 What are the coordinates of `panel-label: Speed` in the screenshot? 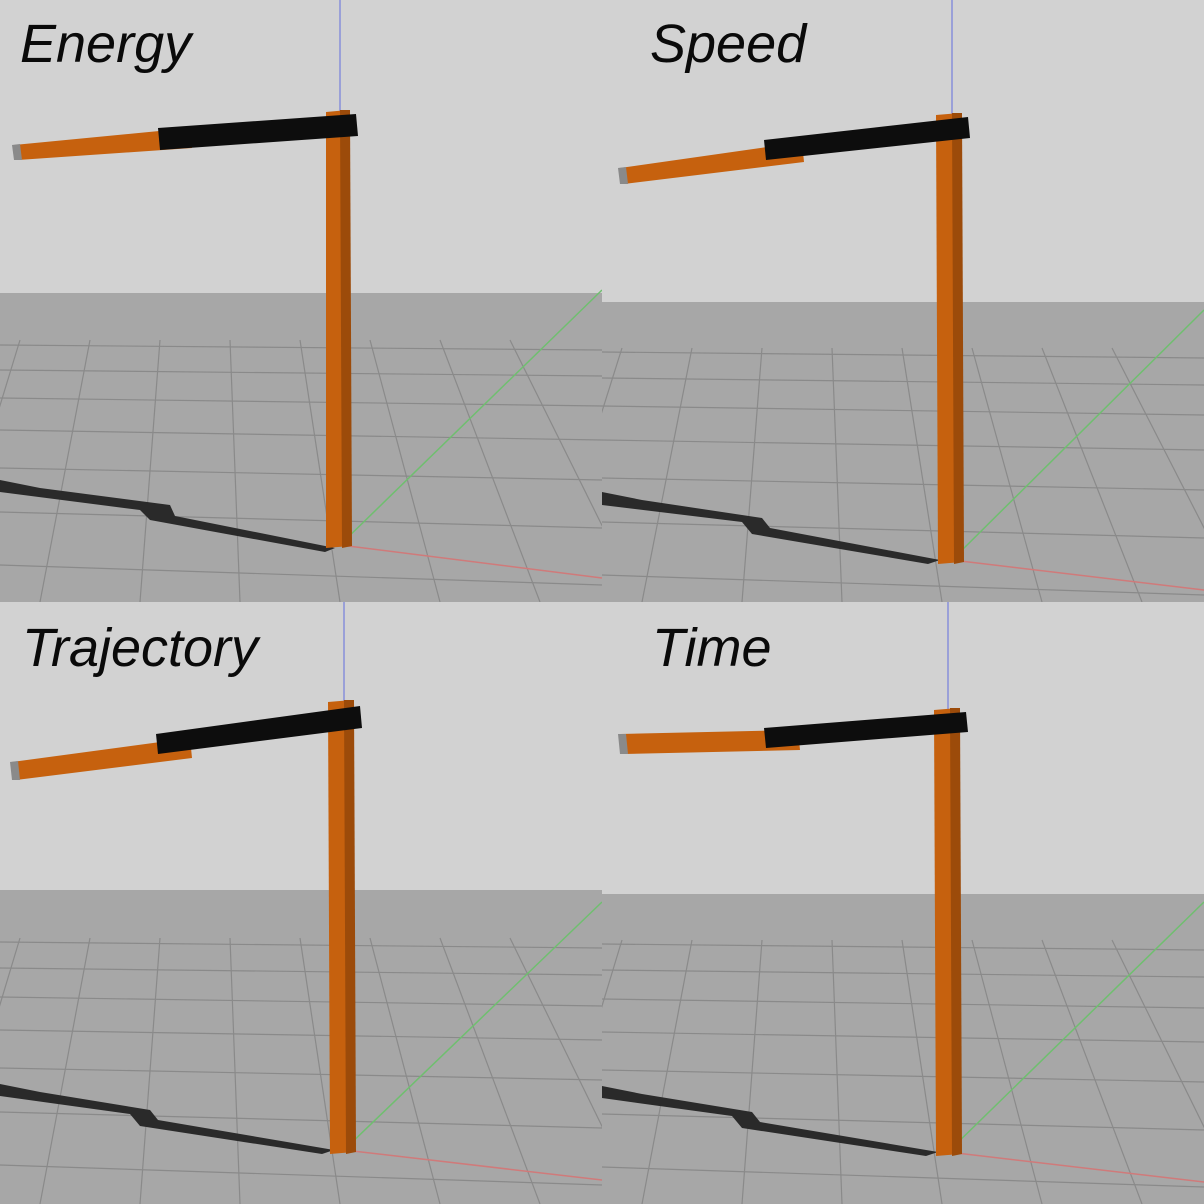 It's located at (728, 44).